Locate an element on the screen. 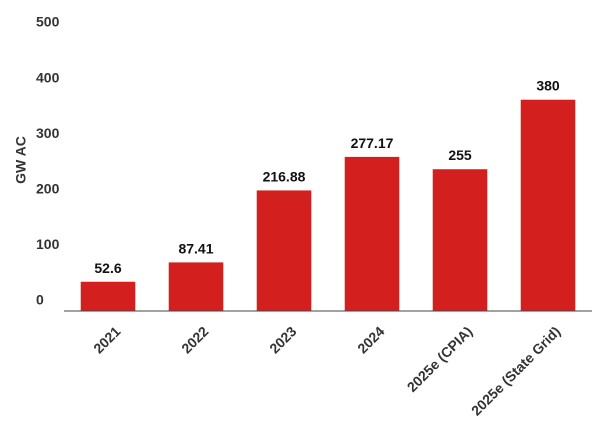 Image resolution: width=600 pixels, height=431 pixels. y-tick-label: 400 is located at coordinates (48, 77).